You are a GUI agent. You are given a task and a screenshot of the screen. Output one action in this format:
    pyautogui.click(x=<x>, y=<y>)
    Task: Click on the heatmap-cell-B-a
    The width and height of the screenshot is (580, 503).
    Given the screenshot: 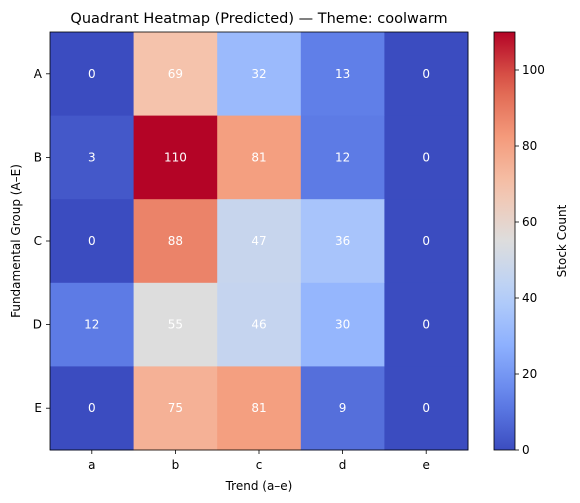 What is the action you would take?
    pyautogui.click(x=92, y=157)
    